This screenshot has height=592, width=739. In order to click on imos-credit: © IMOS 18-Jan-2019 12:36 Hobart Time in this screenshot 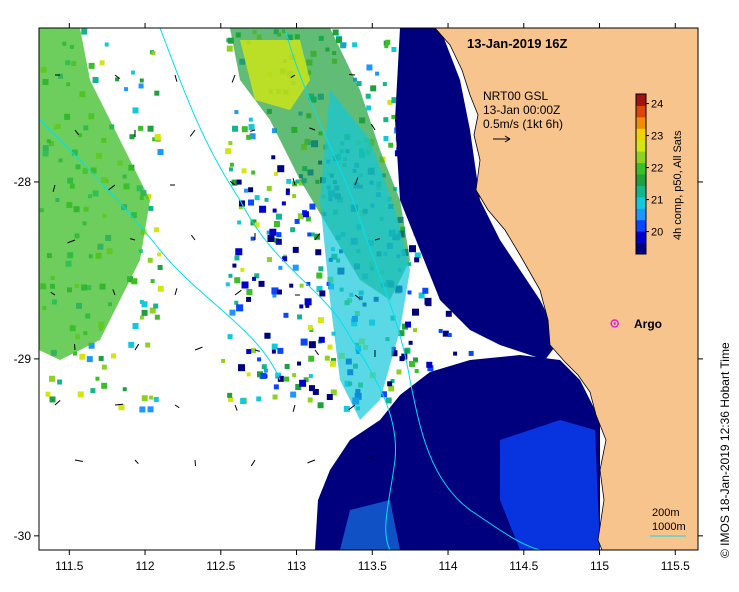, I will do `click(725, 450)`.